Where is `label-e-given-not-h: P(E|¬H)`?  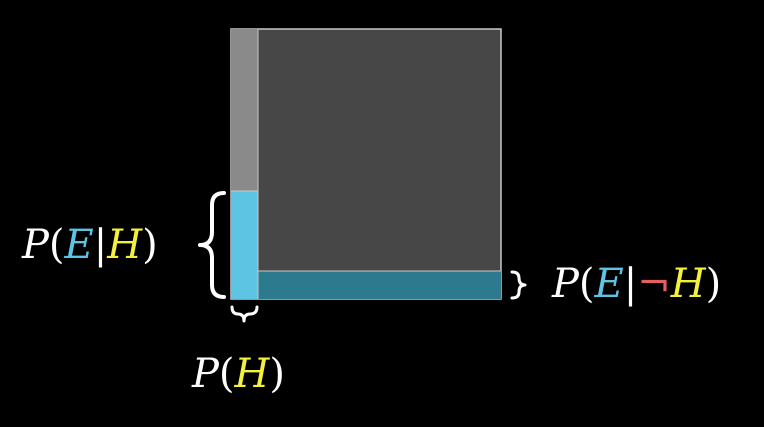 label-e-given-not-h: P(E|¬H) is located at coordinates (636, 284).